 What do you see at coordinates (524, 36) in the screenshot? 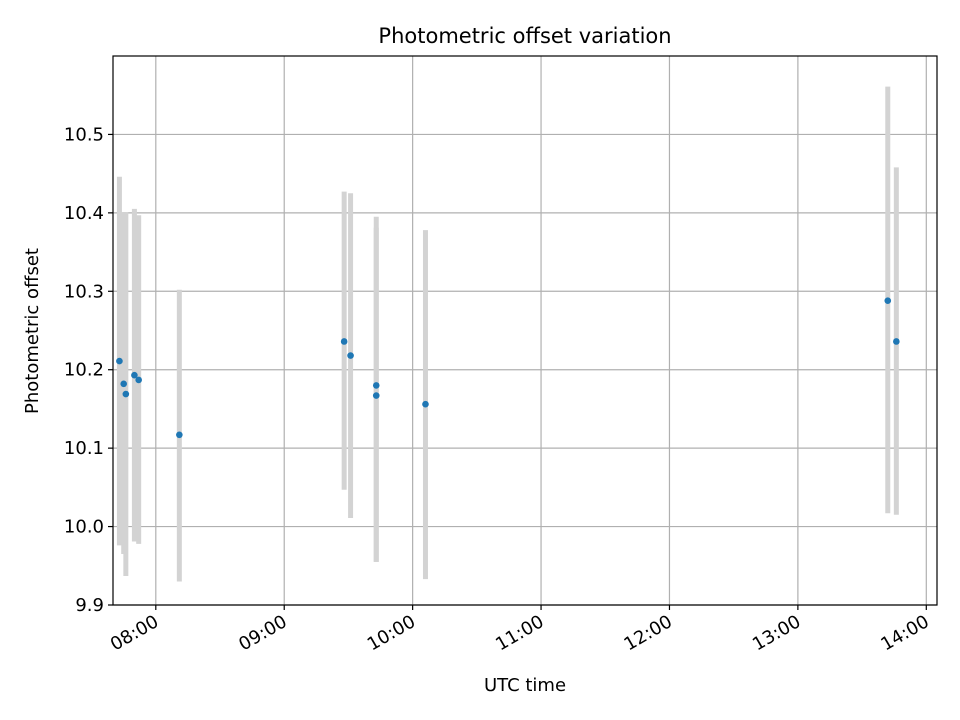
I see `chart-title: Photometric offset variation` at bounding box center [524, 36].